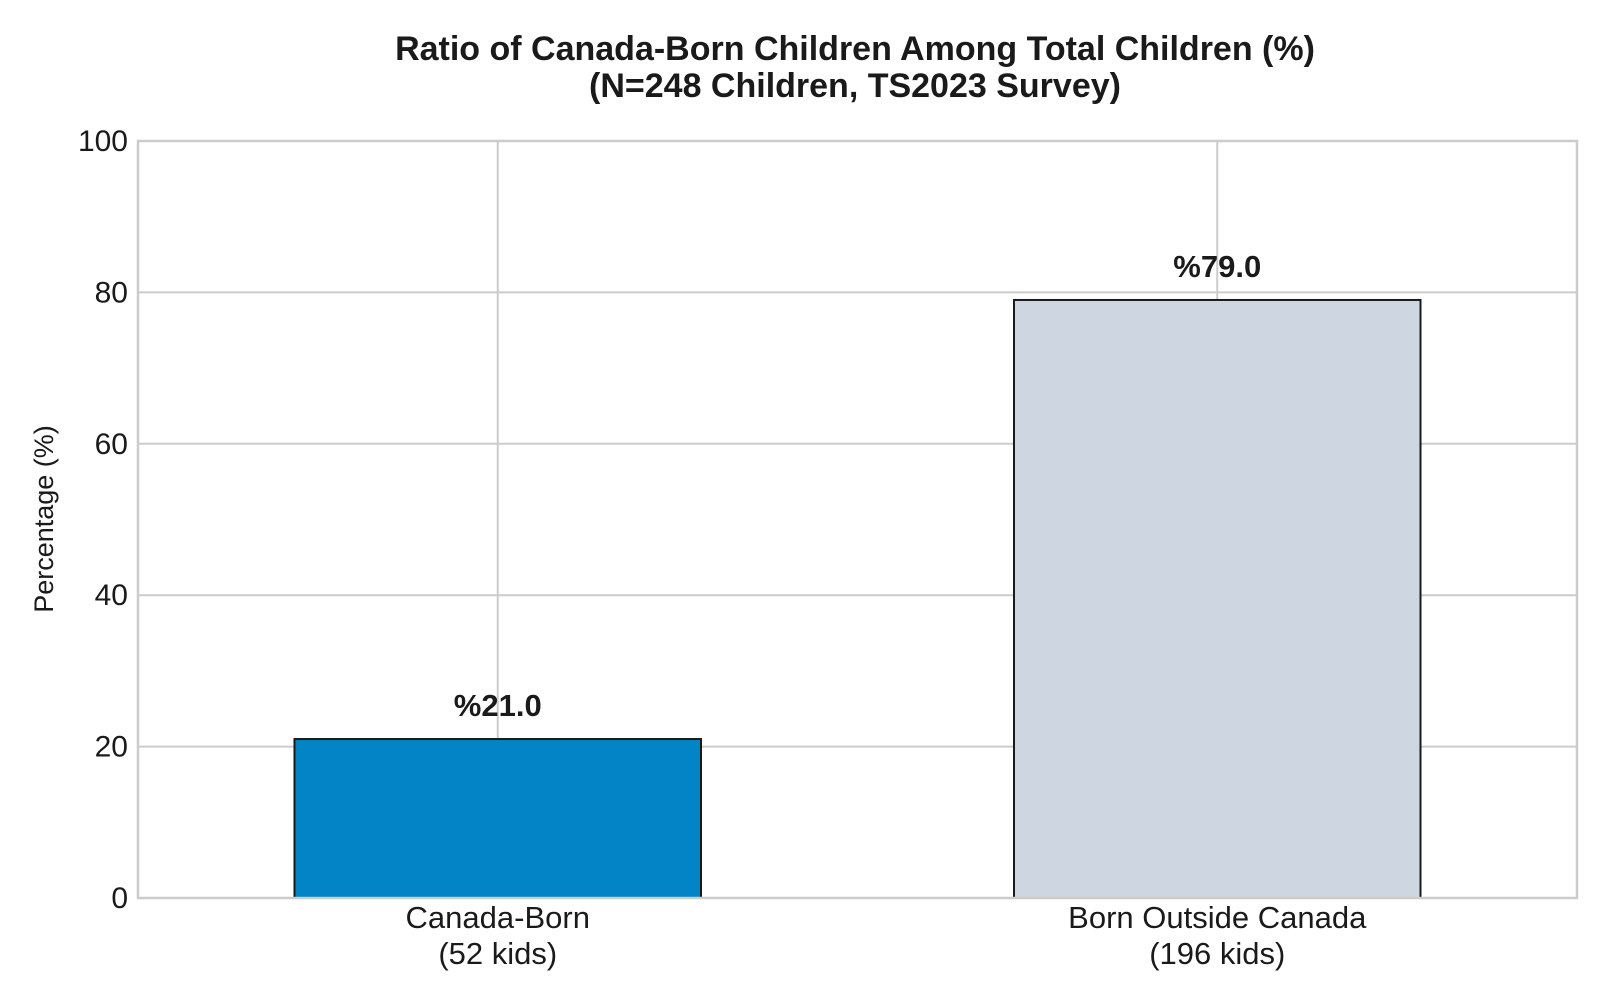  Describe the element at coordinates (103, 520) in the screenshot. I see `y-tick-labels: 0 20 40 60 80 100` at that location.